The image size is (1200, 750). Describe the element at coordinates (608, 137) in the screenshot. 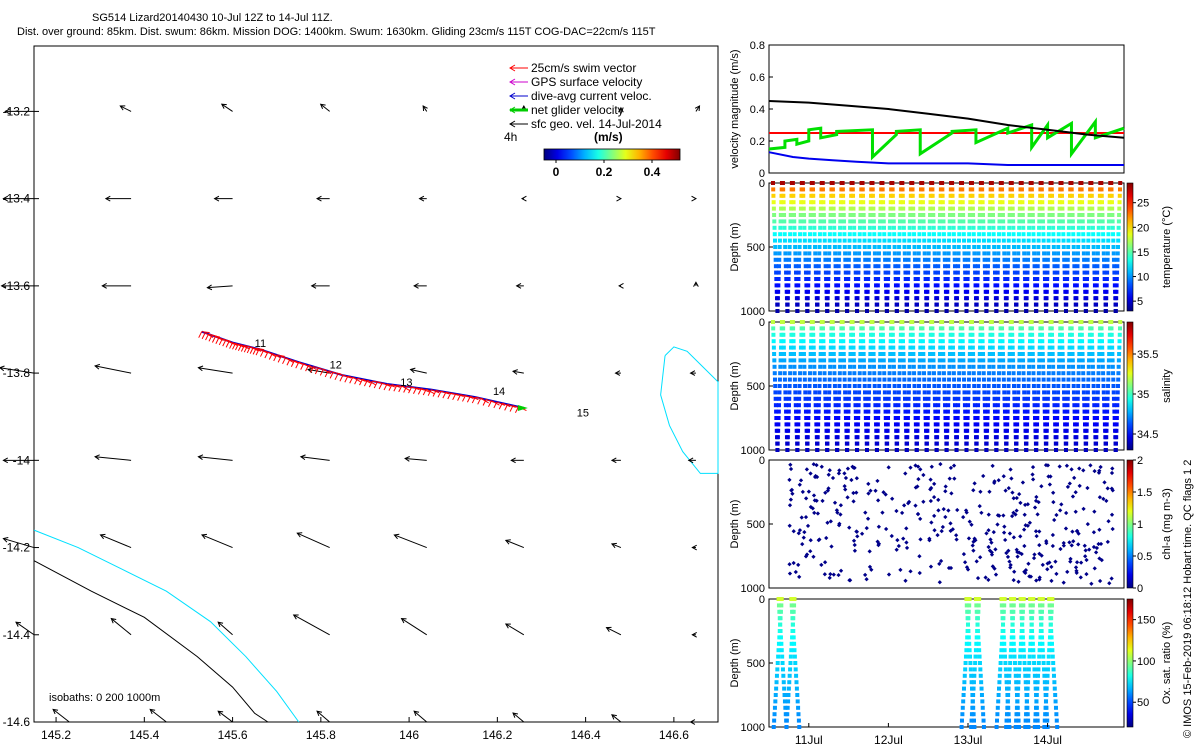

I see `legend-colorbar-title: (m/s)` at that location.